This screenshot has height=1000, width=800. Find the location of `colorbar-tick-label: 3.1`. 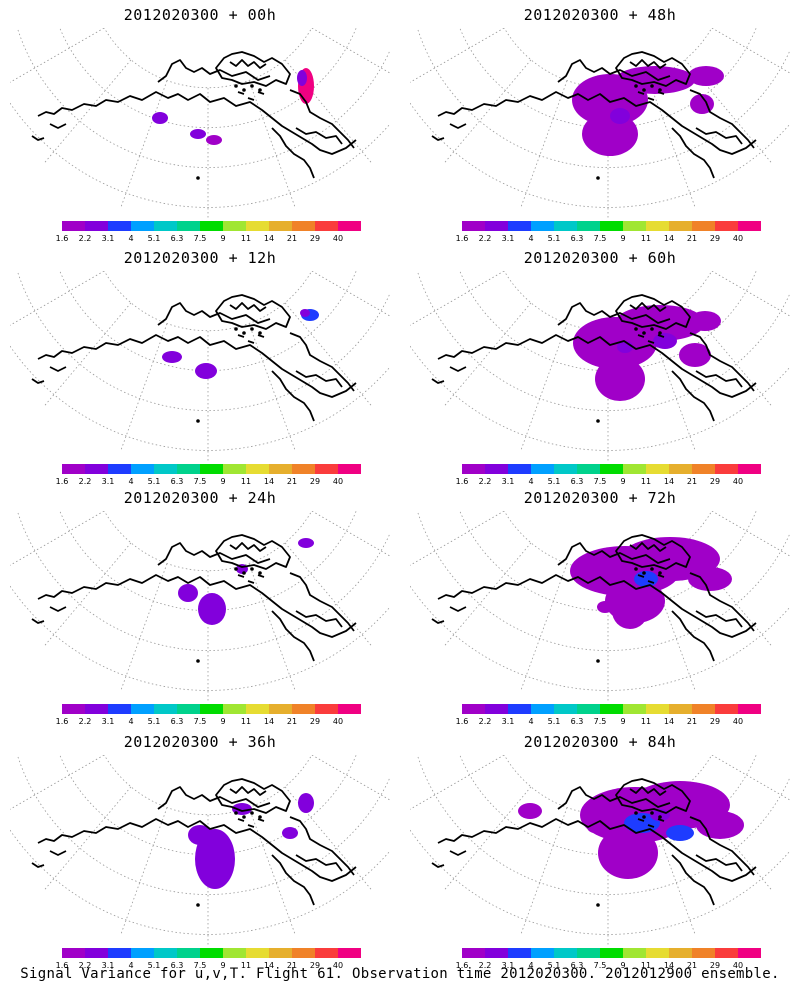

colorbar-tick-label: 3.1 is located at coordinates (108, 238).